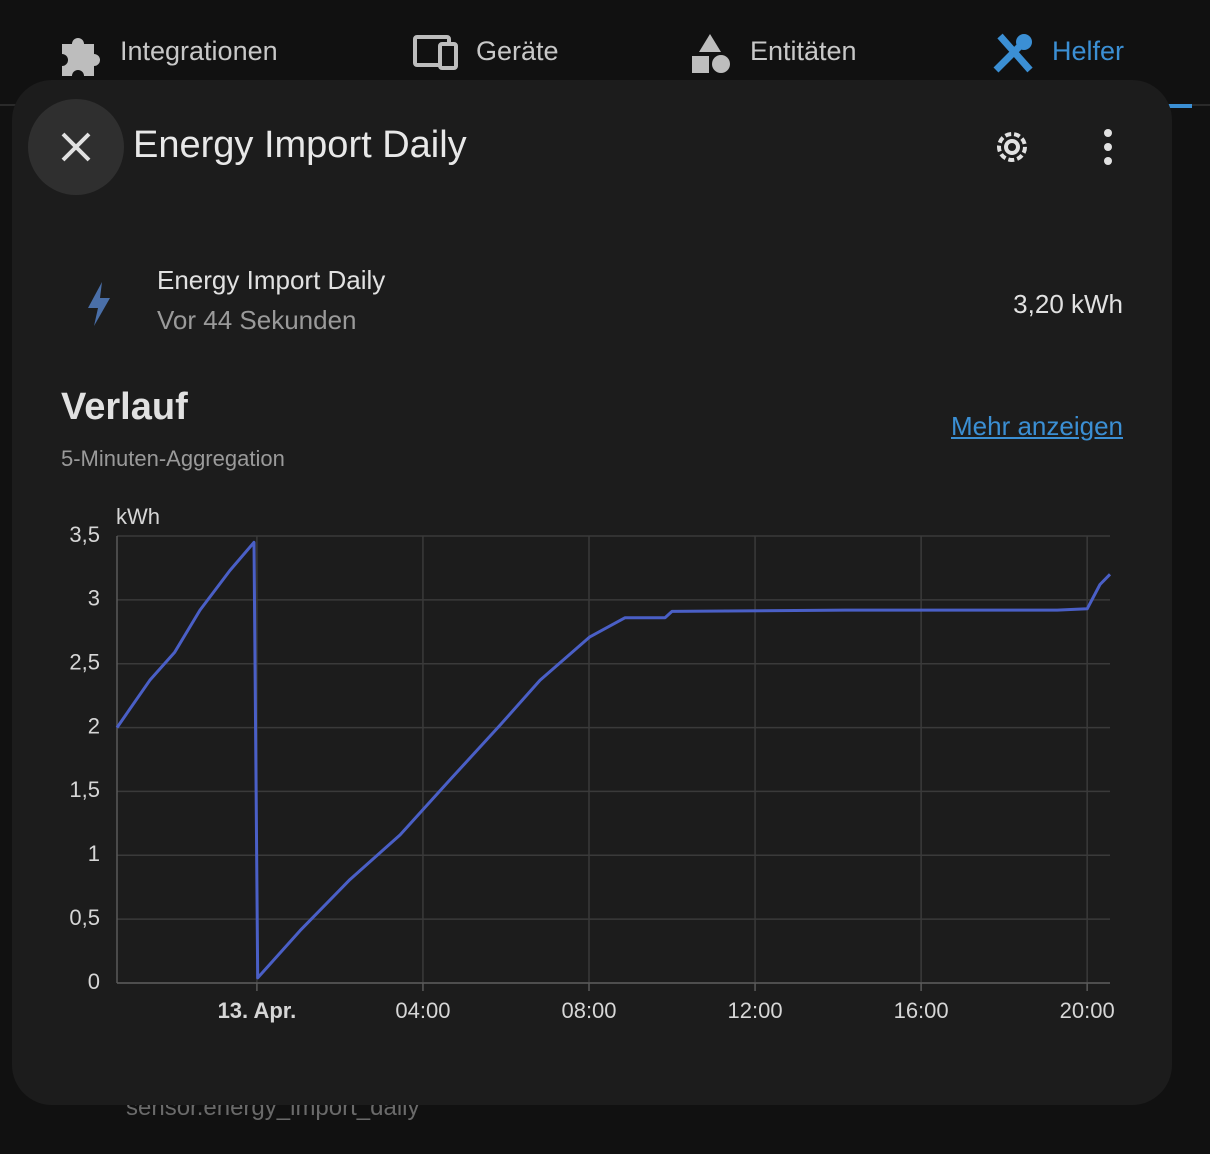 The height and width of the screenshot is (1154, 1210). What do you see at coordinates (435, 52) in the screenshot?
I see `devices-icon` at bounding box center [435, 52].